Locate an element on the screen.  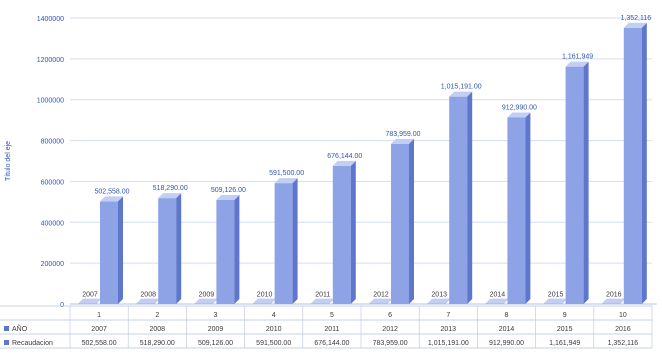
data-label-ano: 2010 is located at coordinates (265, 295).